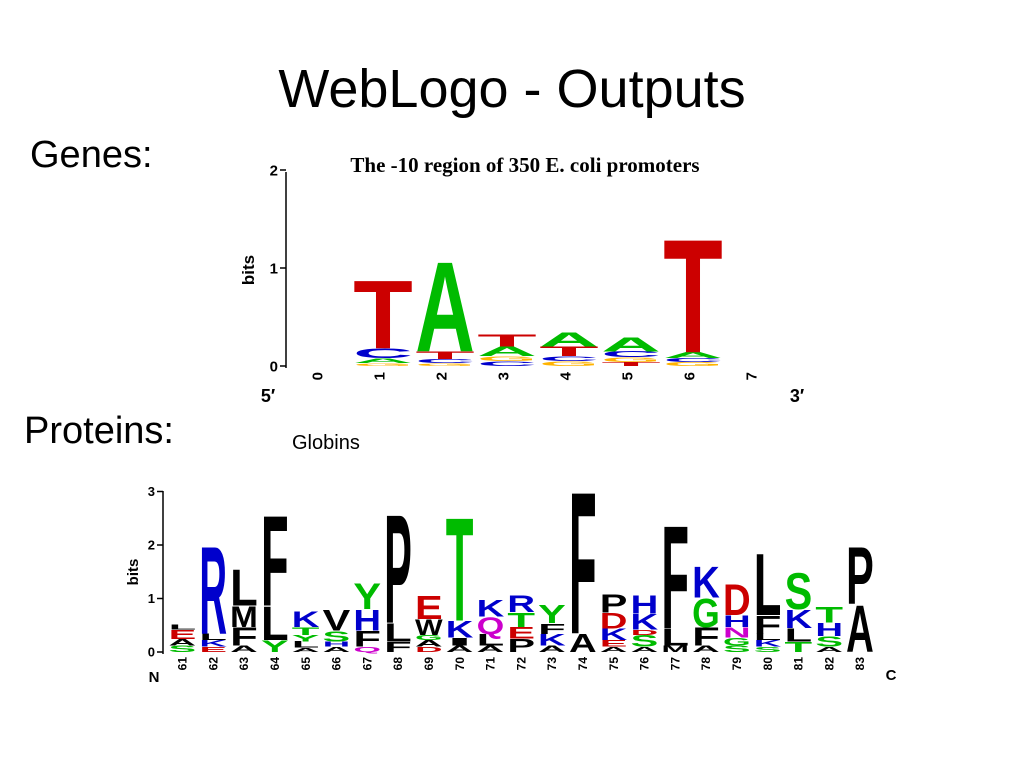 This screenshot has height=768, width=1024. I want to click on dna-x-tick-label: 3, so click(503, 376).